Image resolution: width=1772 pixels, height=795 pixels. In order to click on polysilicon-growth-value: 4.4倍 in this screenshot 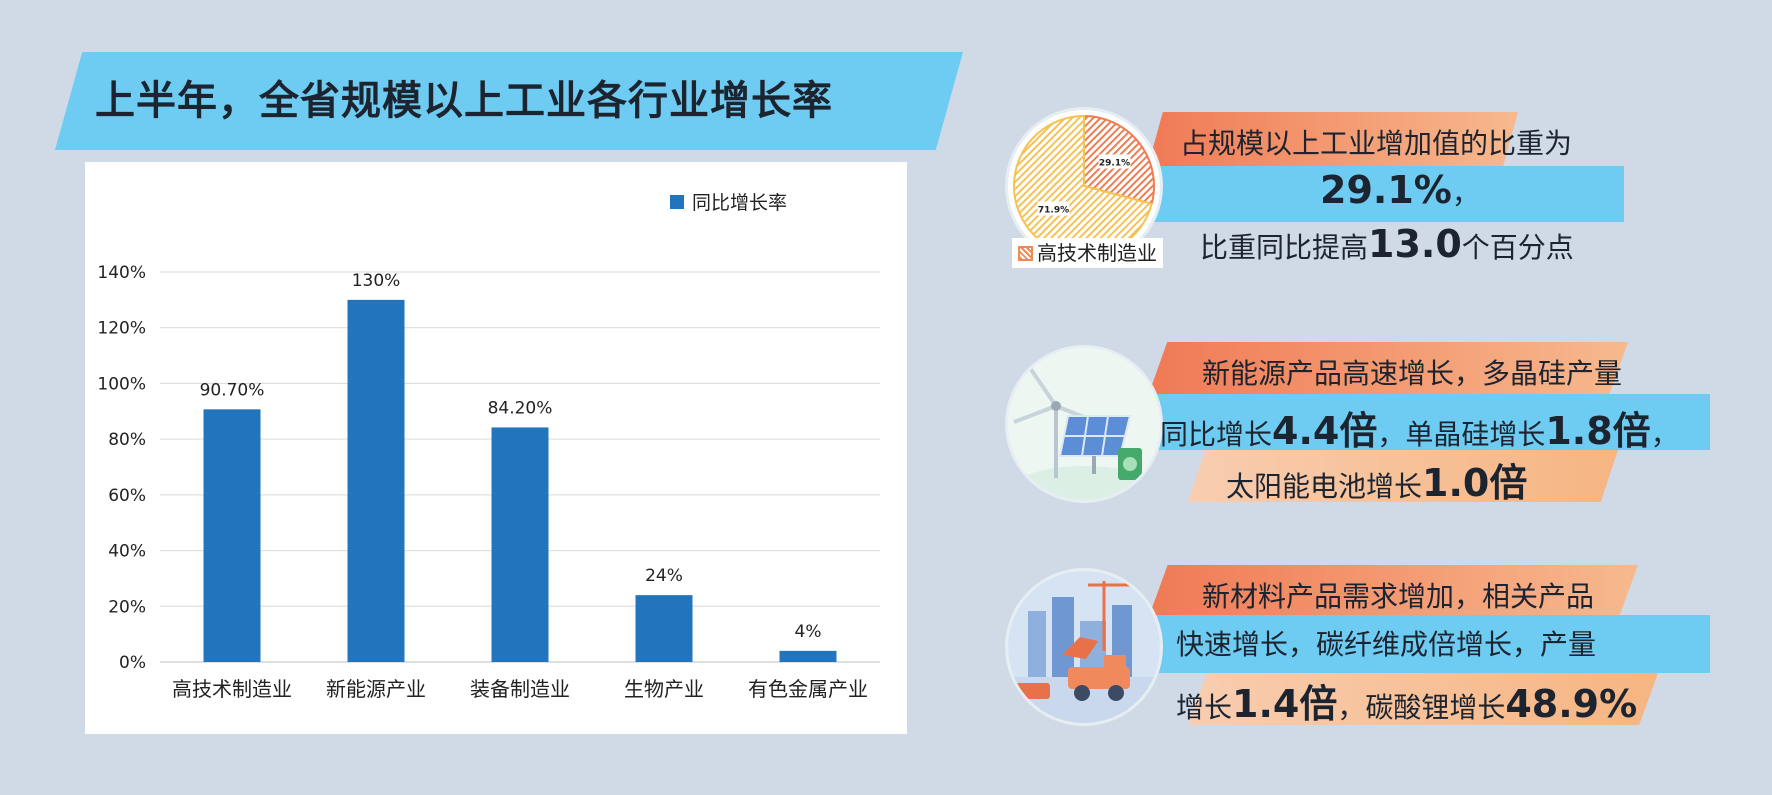, I will do `click(1325, 431)`.